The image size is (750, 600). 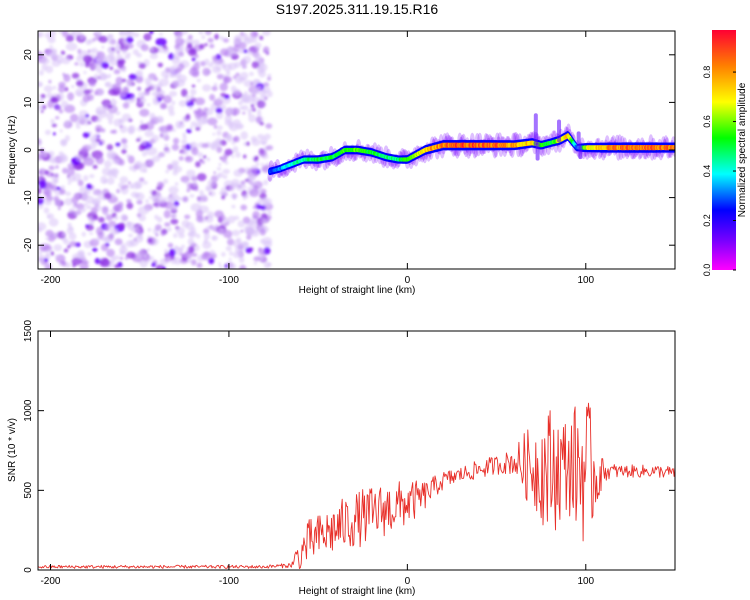 What do you see at coordinates (707, 270) in the screenshot?
I see `colorbar-tick-label: 0.0` at bounding box center [707, 270].